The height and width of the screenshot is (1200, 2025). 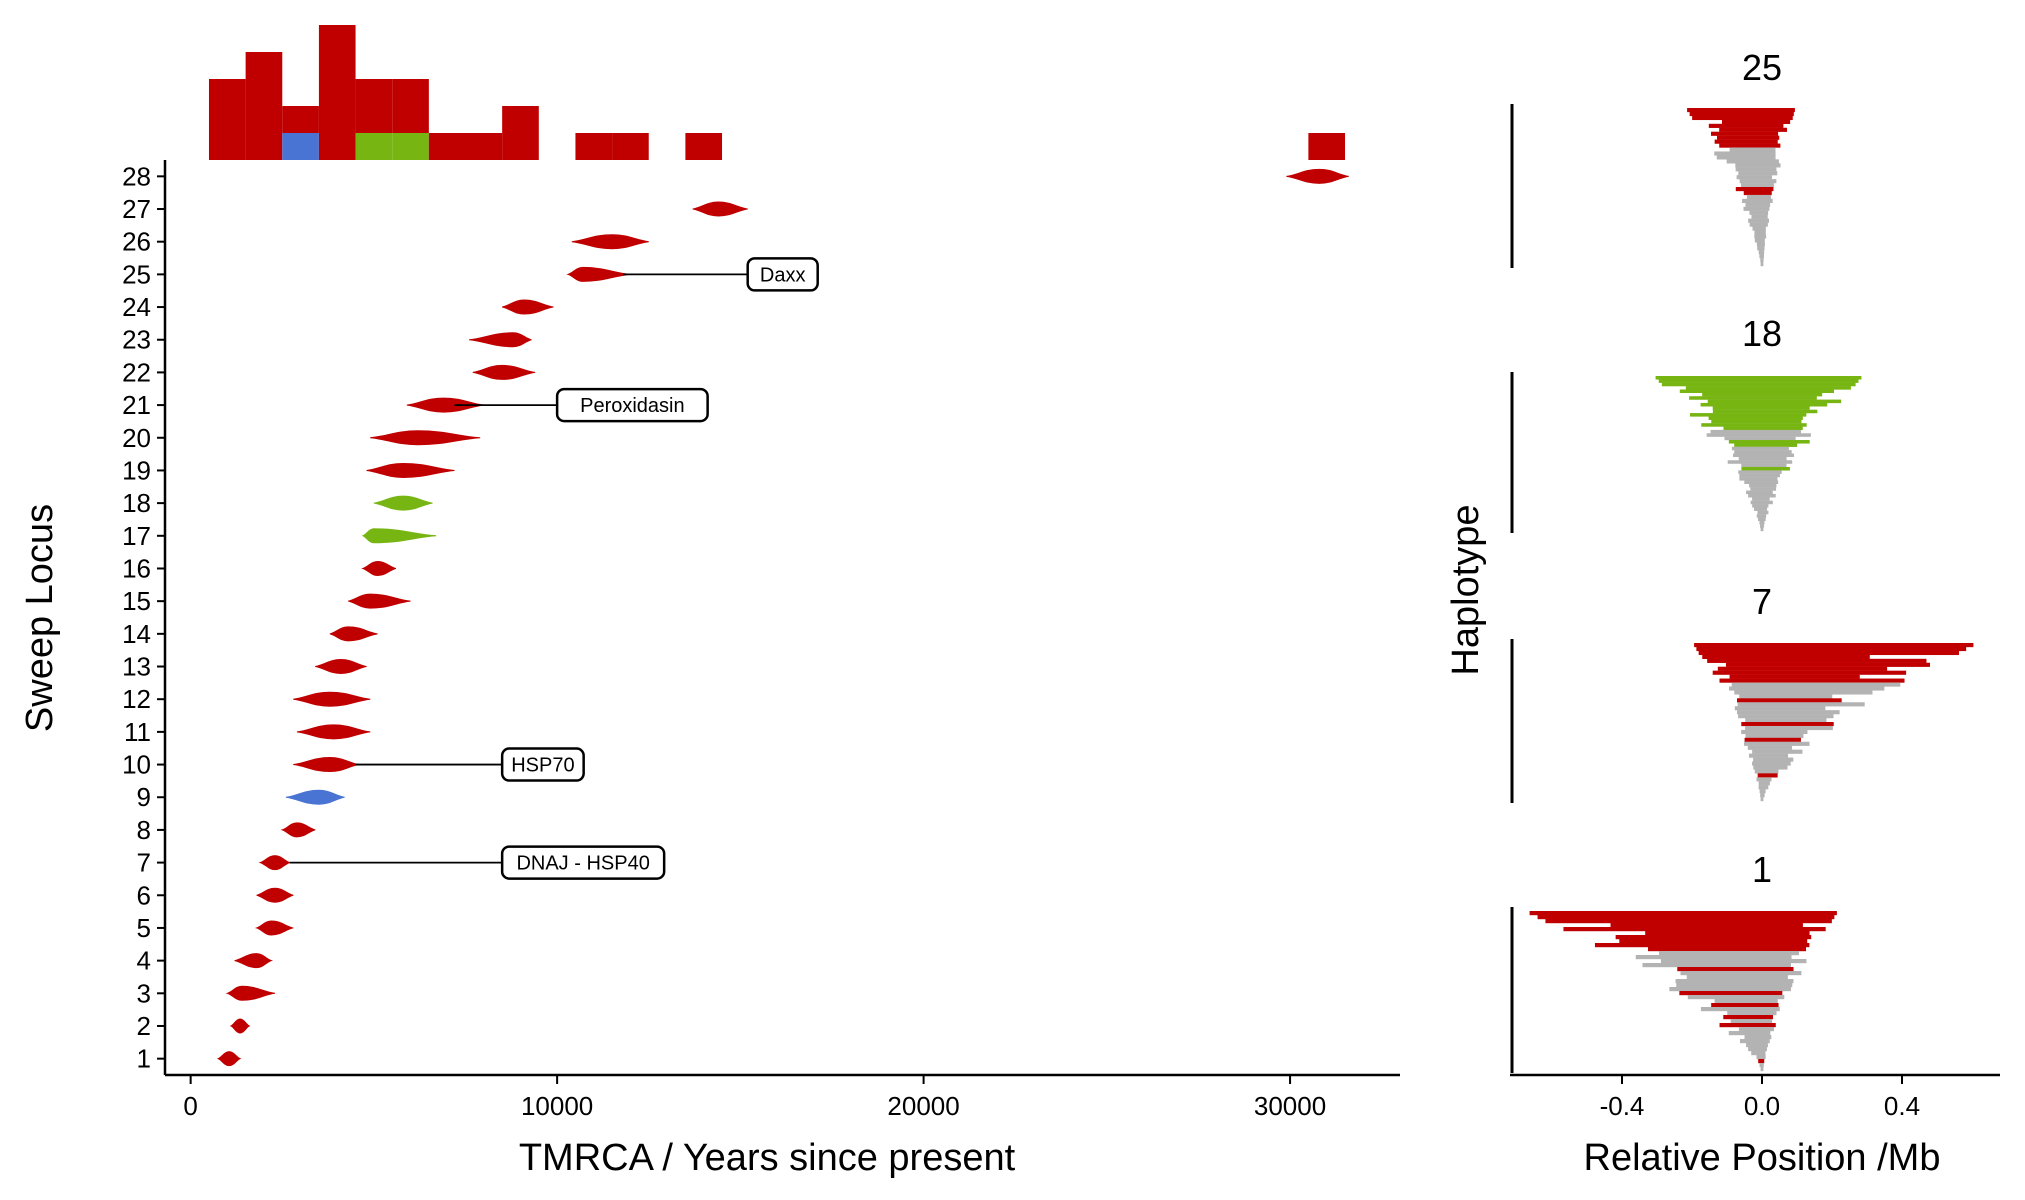 I want to click on callout-box, so click(x=542, y=764).